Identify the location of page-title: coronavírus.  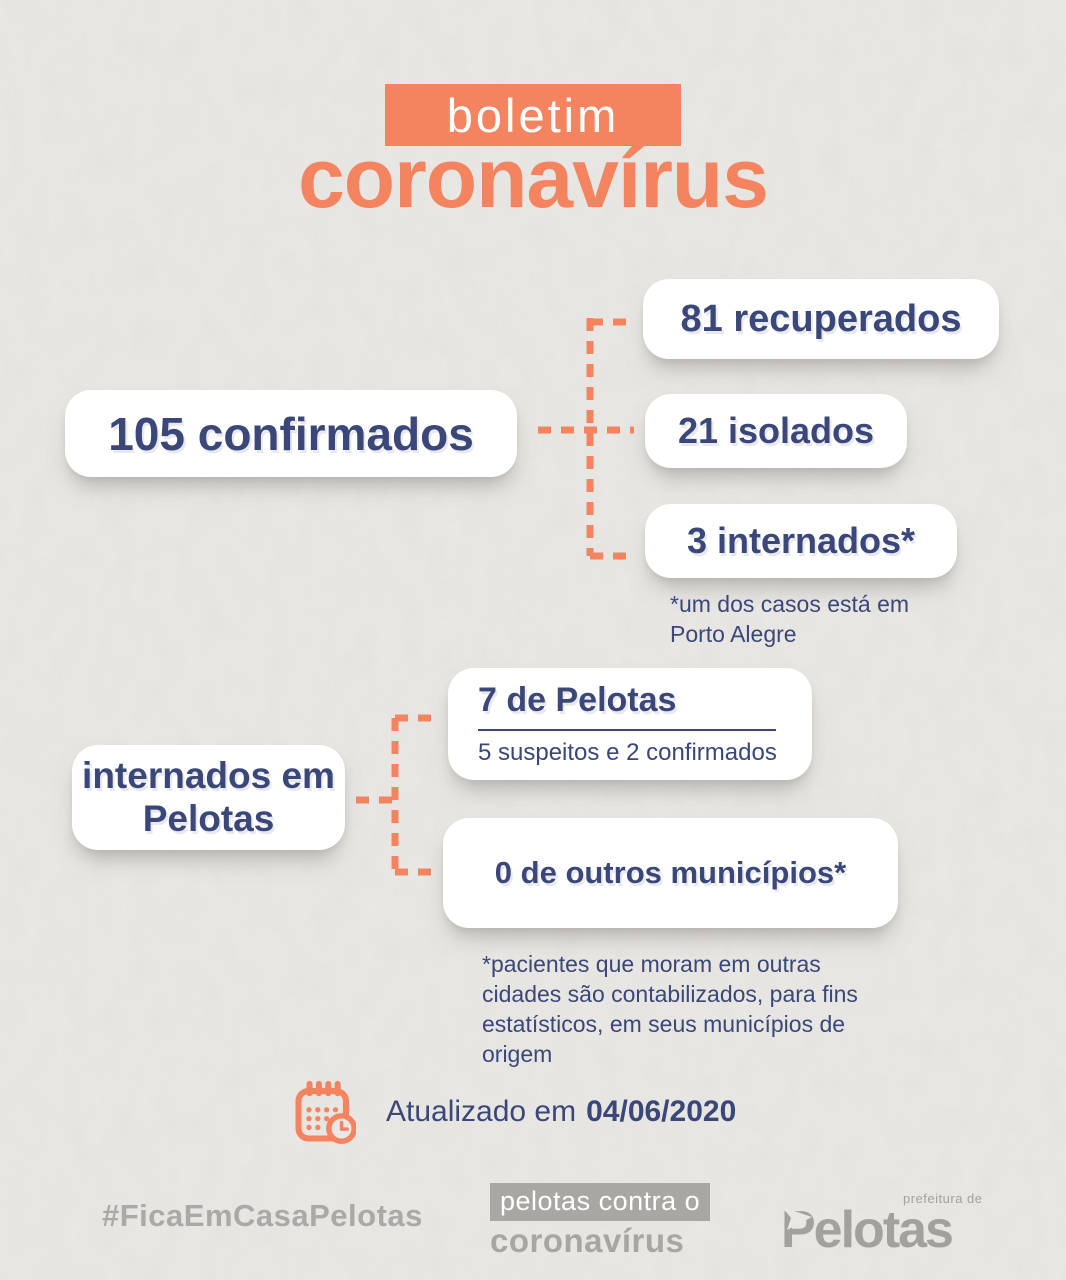
(533, 178).